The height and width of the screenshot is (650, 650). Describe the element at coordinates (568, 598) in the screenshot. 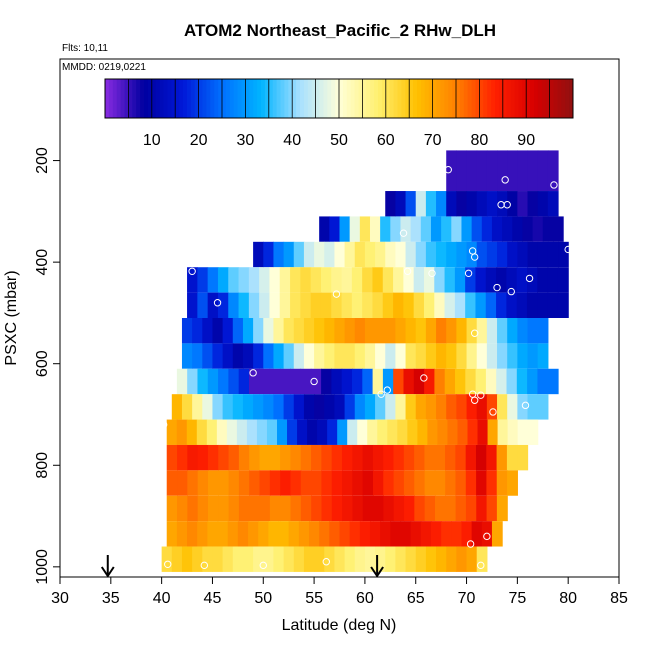

I see `x-tick-label: 80` at that location.